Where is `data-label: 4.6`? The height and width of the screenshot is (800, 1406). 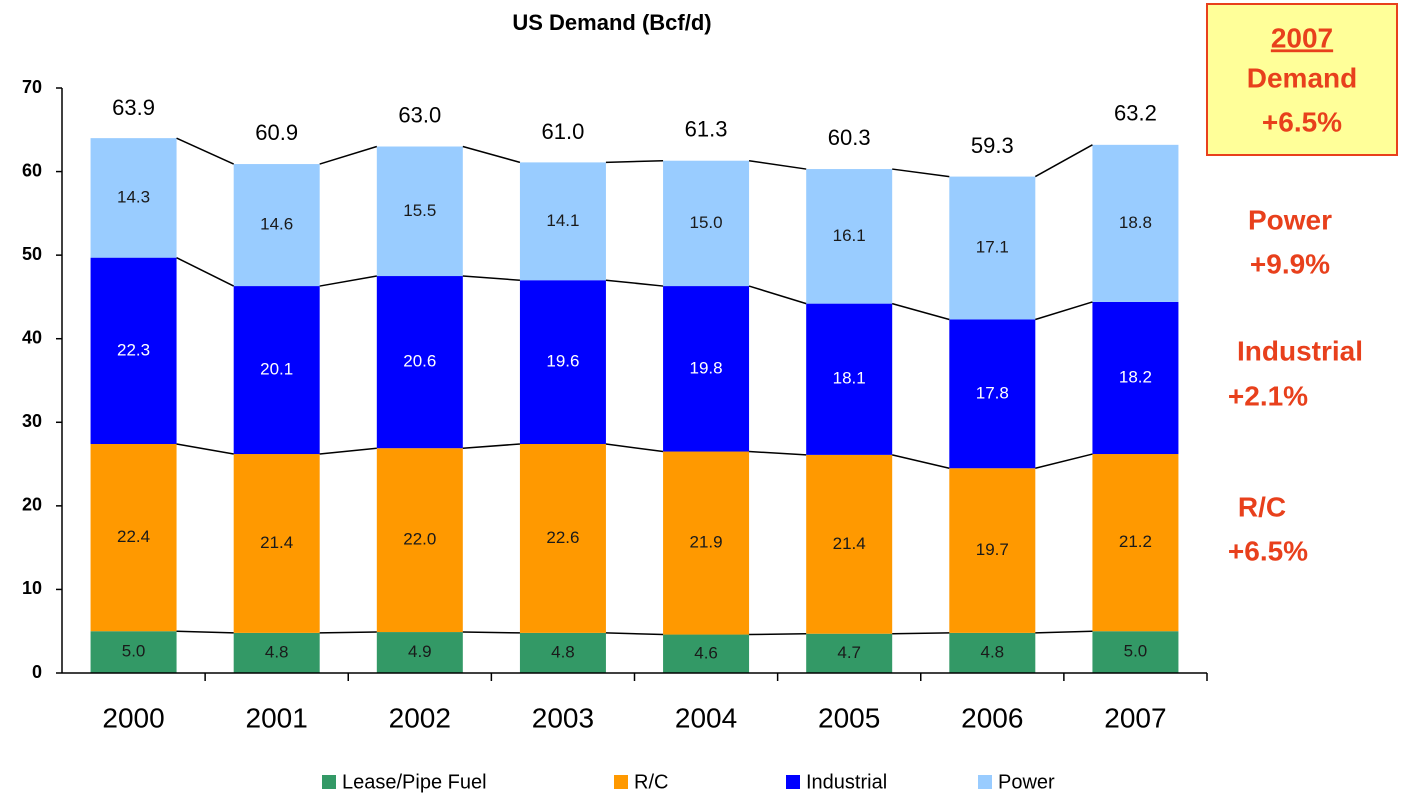 data-label: 4.6 is located at coordinates (706, 652).